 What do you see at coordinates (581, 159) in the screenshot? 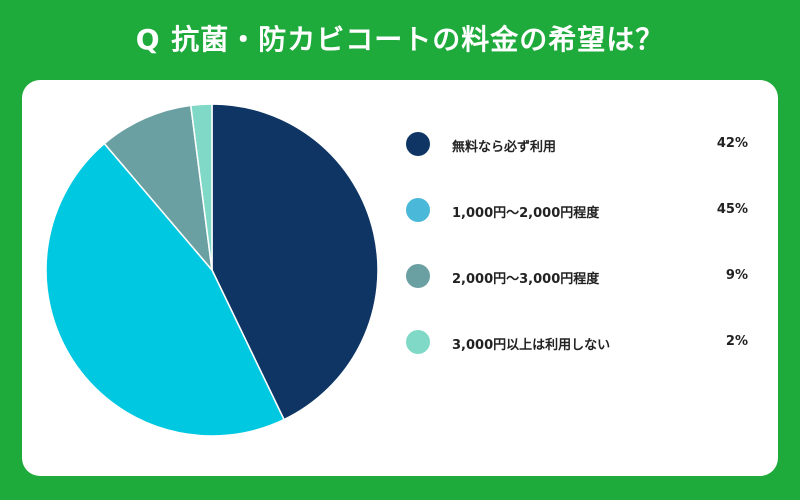
I see `legend-item-0: 無料なら必ず利用 42%` at bounding box center [581, 159].